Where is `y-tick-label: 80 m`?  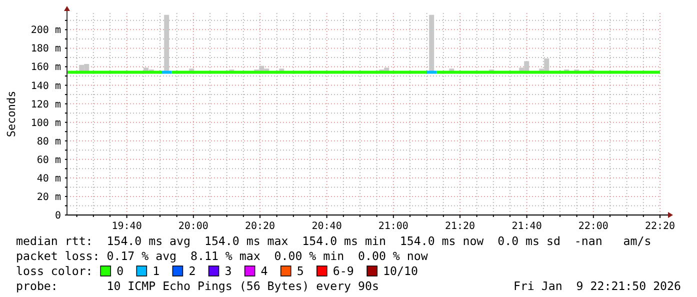 y-tick-label: 80 m is located at coordinates (48, 142).